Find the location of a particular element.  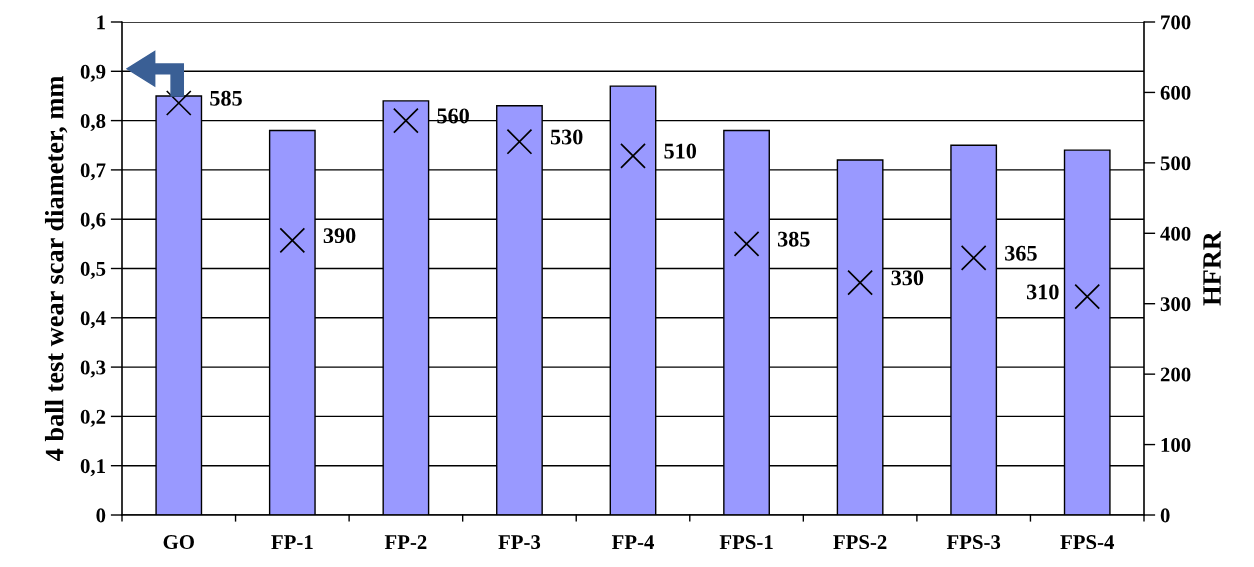

y-axis-title: 4 ball test wear scar diameter, mm is located at coordinates (56, 269).